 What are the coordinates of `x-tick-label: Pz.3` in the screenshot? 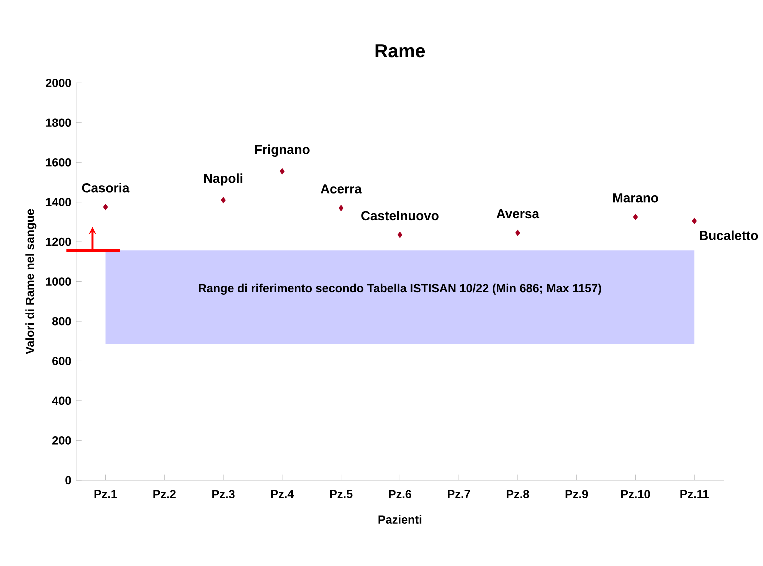 It's located at (223, 494).